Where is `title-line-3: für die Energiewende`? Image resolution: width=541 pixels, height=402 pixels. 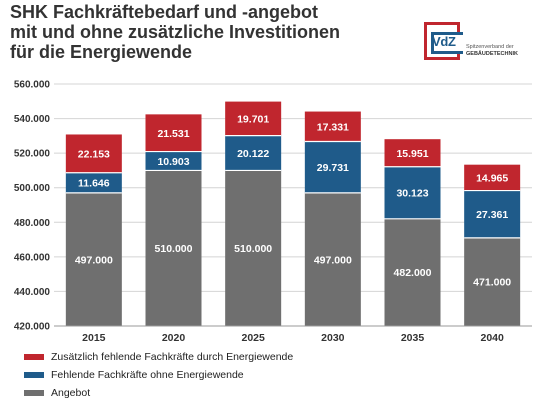 title-line-3: für die Energiewende is located at coordinates (101, 52).